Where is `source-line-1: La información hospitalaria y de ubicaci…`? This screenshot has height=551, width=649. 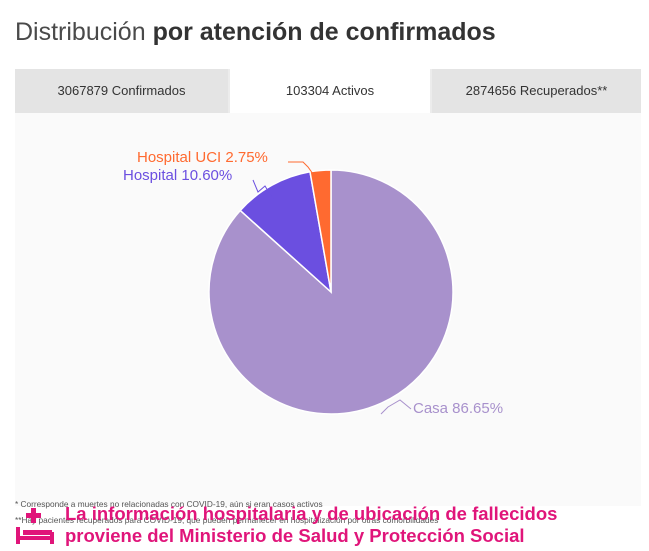
source-line-1: La información hospitalaria y de ubicaci… is located at coordinates (311, 513).